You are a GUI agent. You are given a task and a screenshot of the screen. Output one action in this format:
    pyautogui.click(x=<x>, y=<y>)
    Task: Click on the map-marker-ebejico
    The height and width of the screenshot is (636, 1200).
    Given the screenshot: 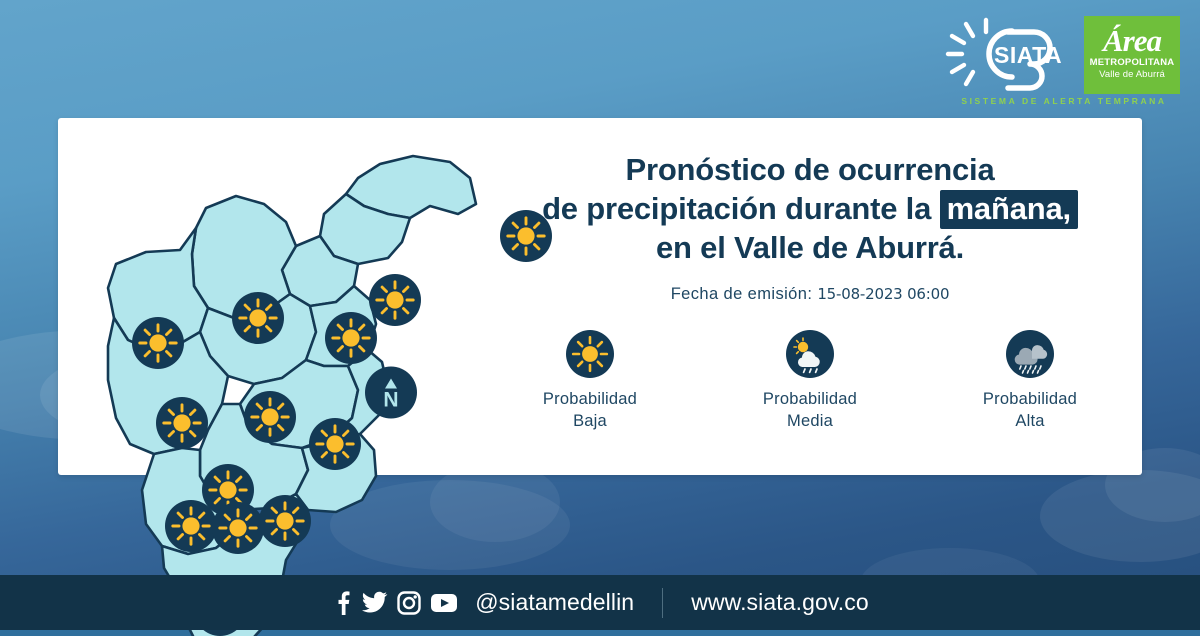 What is the action you would take?
    pyautogui.click(x=182, y=423)
    